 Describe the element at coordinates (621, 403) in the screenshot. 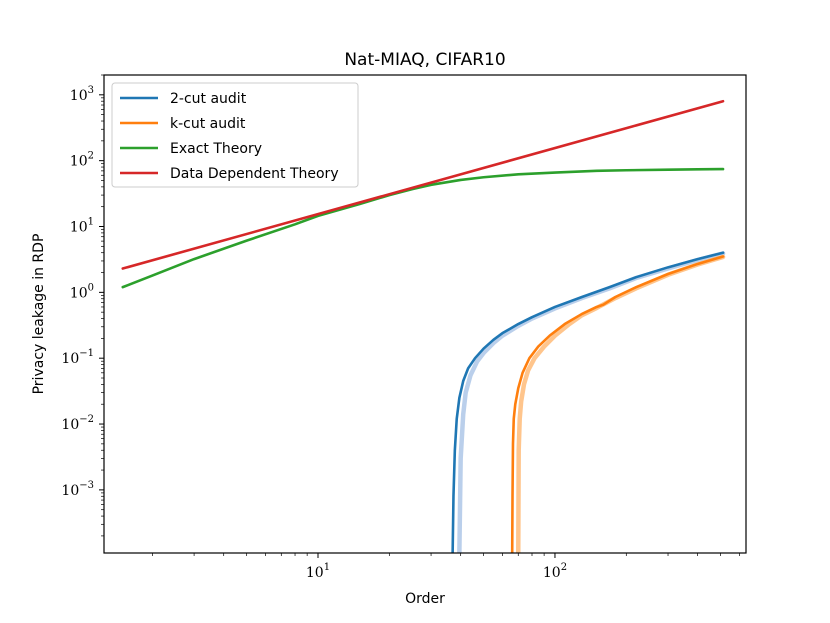

I see `series-band-k-cut-audit` at that location.